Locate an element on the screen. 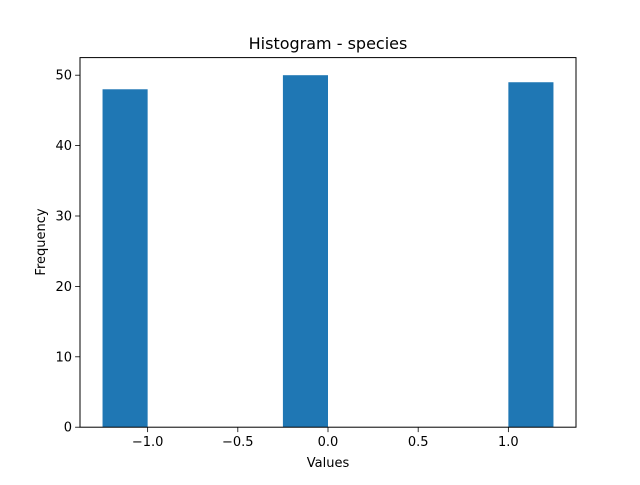 The image size is (640, 485). x-tick-label: −0.5 is located at coordinates (238, 442).